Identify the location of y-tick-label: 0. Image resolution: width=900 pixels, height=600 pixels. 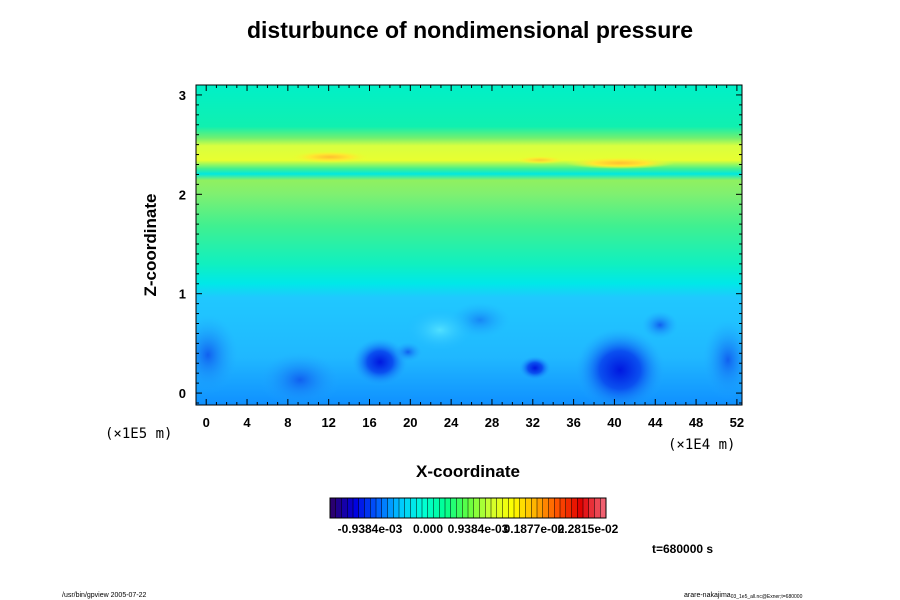
(182, 393).